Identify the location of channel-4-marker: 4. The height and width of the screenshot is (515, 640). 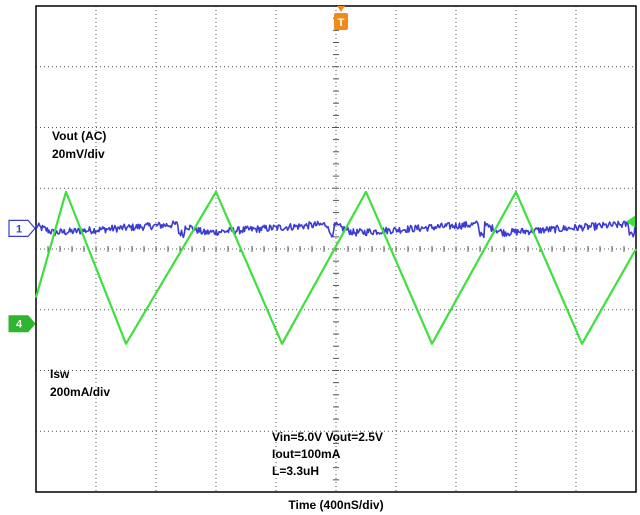
(22, 324).